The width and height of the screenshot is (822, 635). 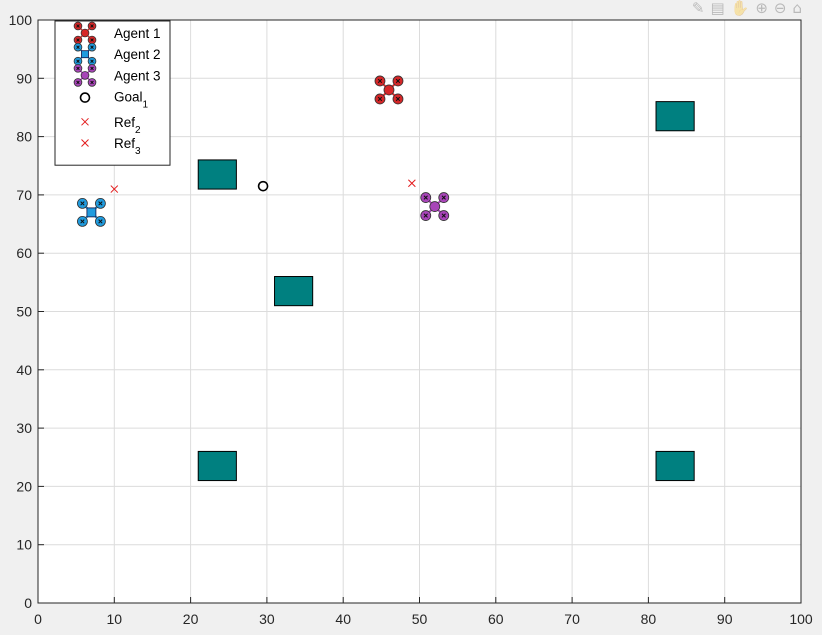 I want to click on y-tick-label: 100, so click(x=21, y=20).